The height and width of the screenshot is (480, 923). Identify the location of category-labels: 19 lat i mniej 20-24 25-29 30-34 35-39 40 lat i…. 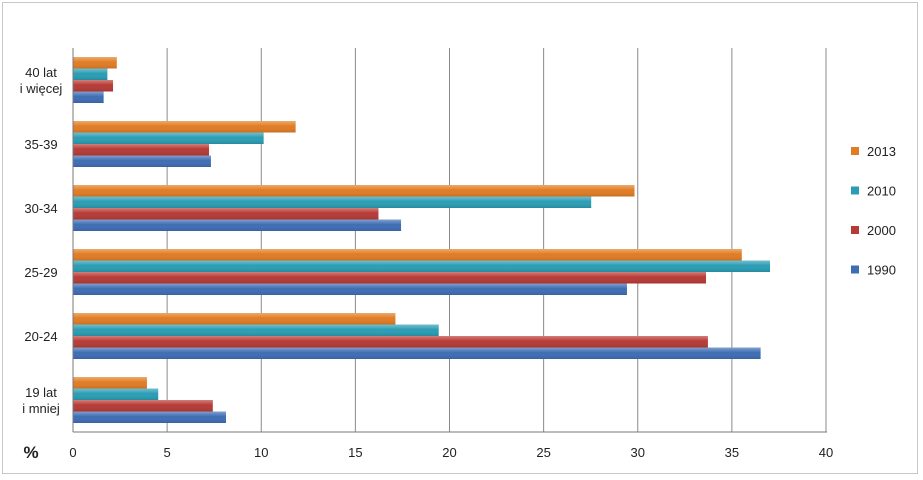
(41, 240).